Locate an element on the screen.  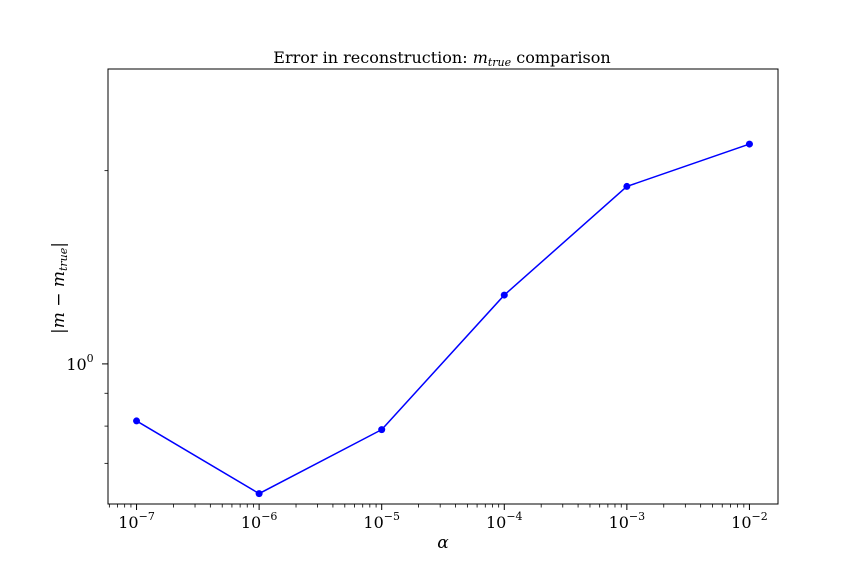
x-axis-label: α is located at coordinates (443, 543).